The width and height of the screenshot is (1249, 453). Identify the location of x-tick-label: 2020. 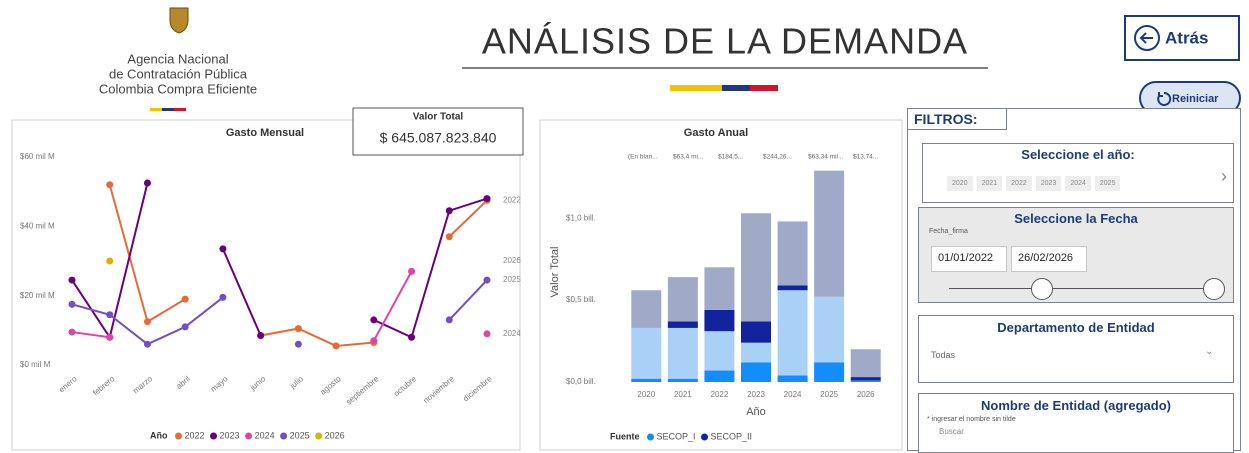
(646, 394).